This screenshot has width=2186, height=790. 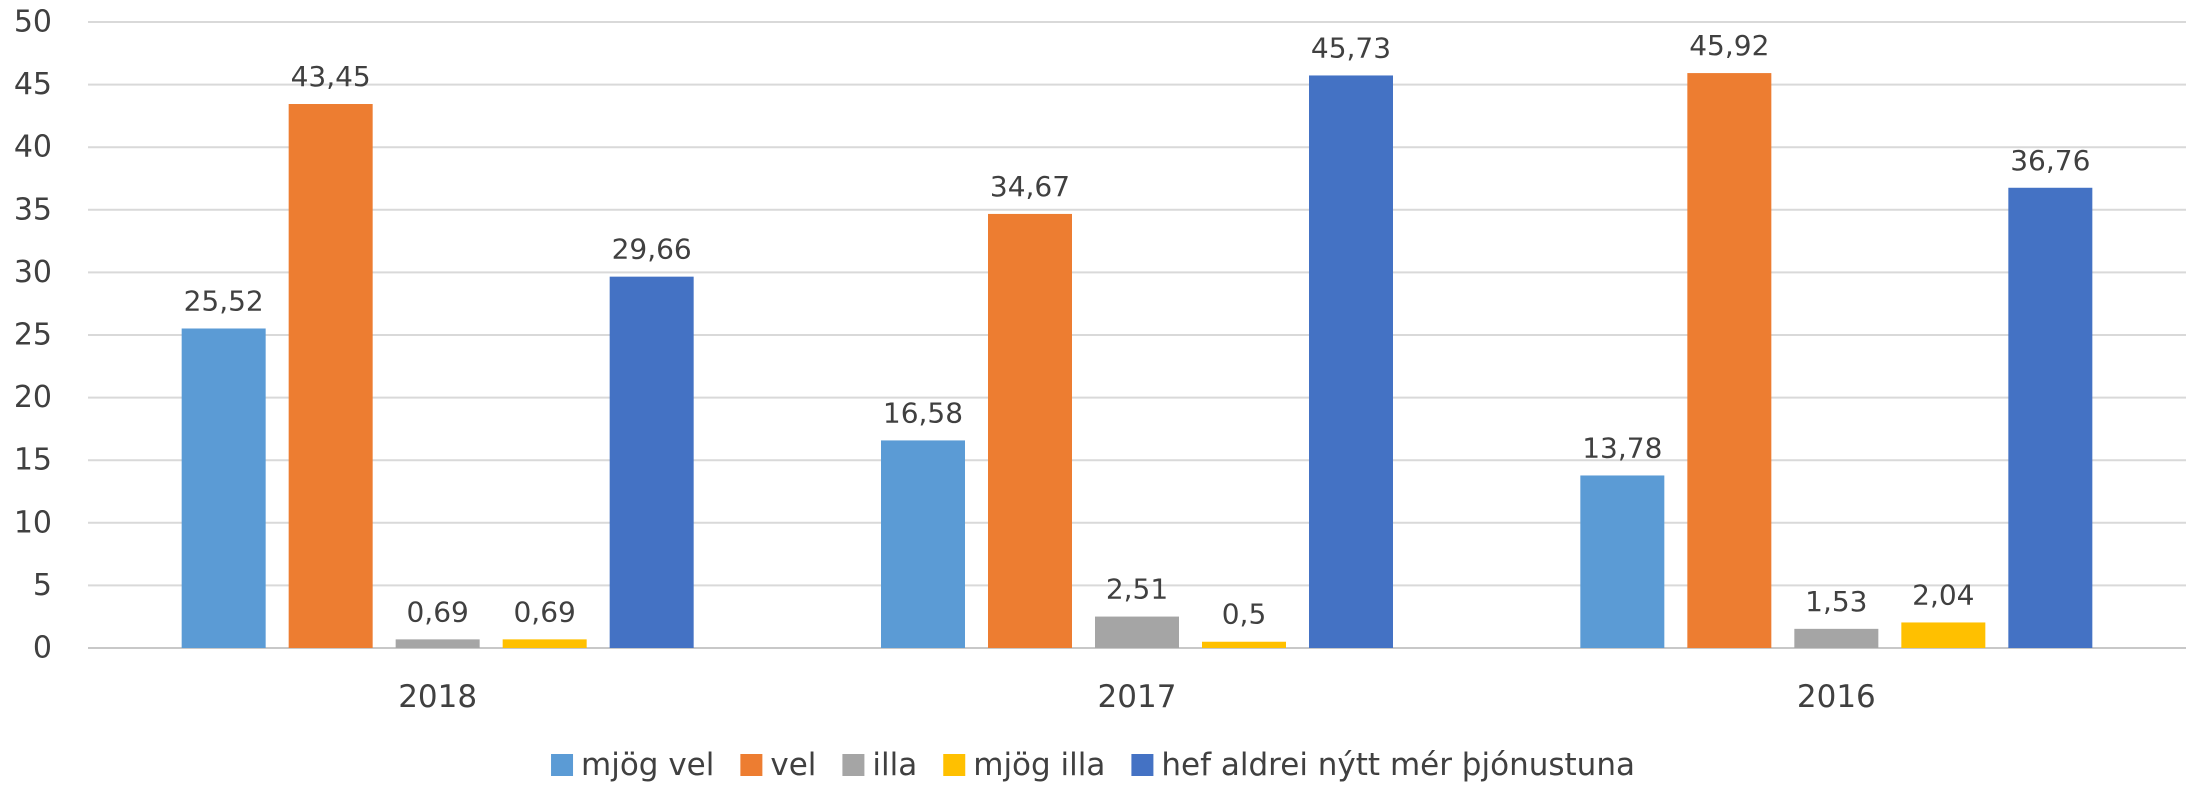 What do you see at coordinates (1039, 765) in the screenshot?
I see `legend-entry-label: mjög illa` at bounding box center [1039, 765].